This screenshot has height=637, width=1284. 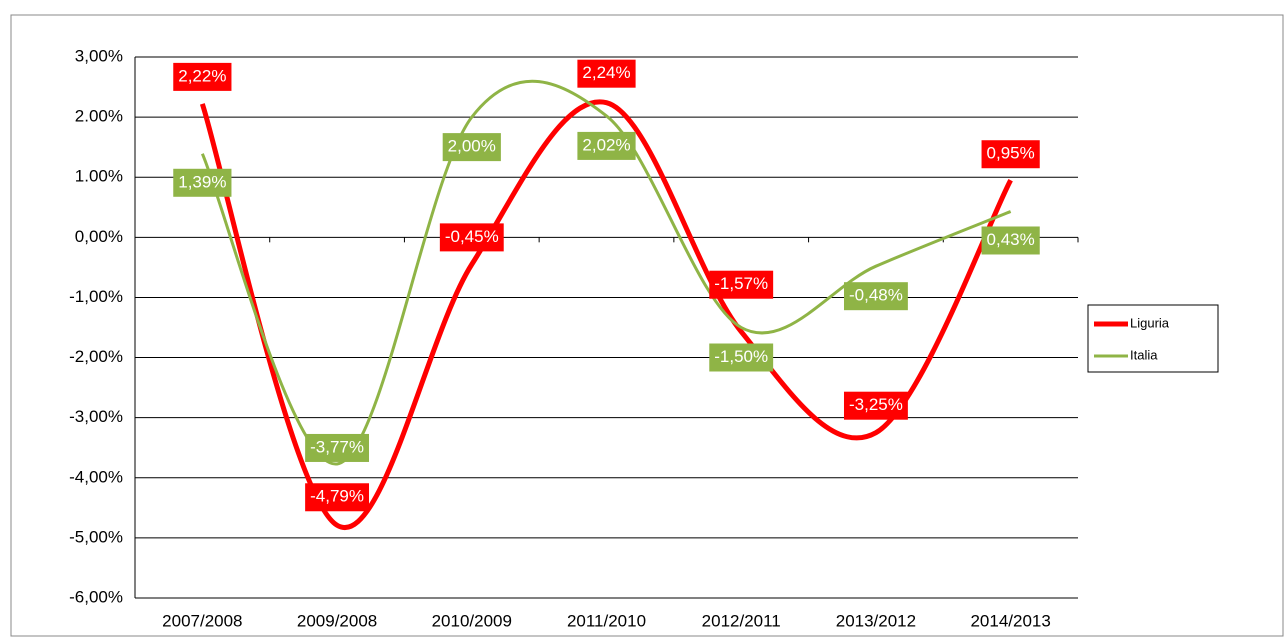 What do you see at coordinates (202, 620) in the screenshot?
I see `x-tick-label: 2007/2008` at bounding box center [202, 620].